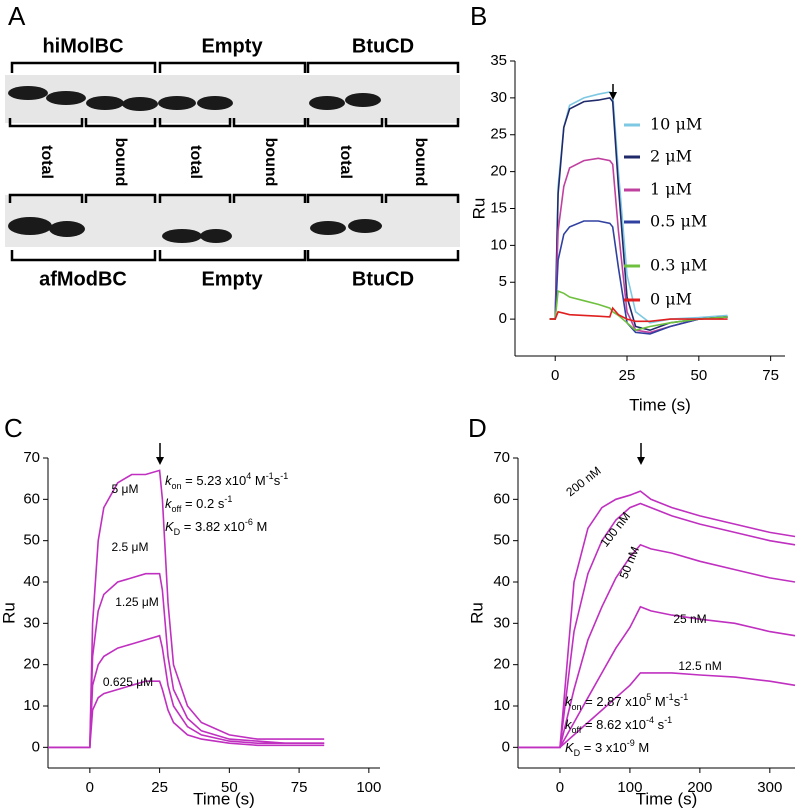  I want to click on annotation-part: = 0.2 s, so click(202, 503).